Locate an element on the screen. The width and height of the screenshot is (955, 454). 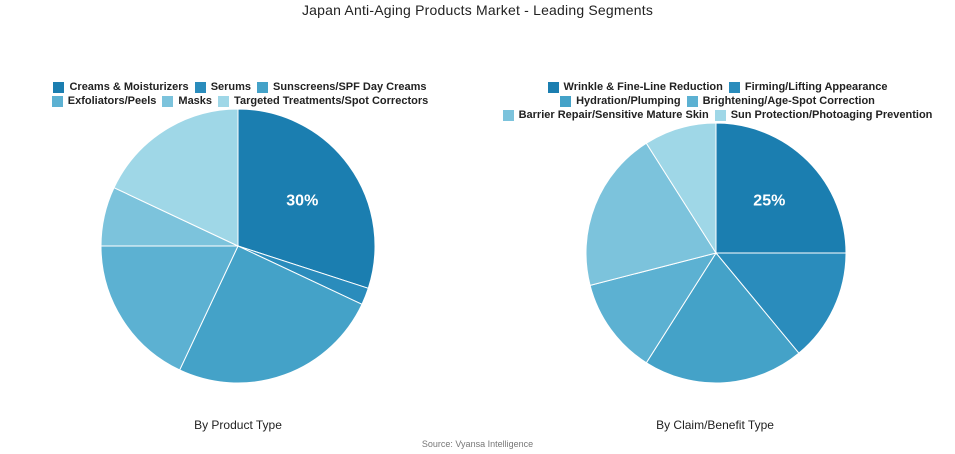
legend-item: Masks is located at coordinates (187, 101).